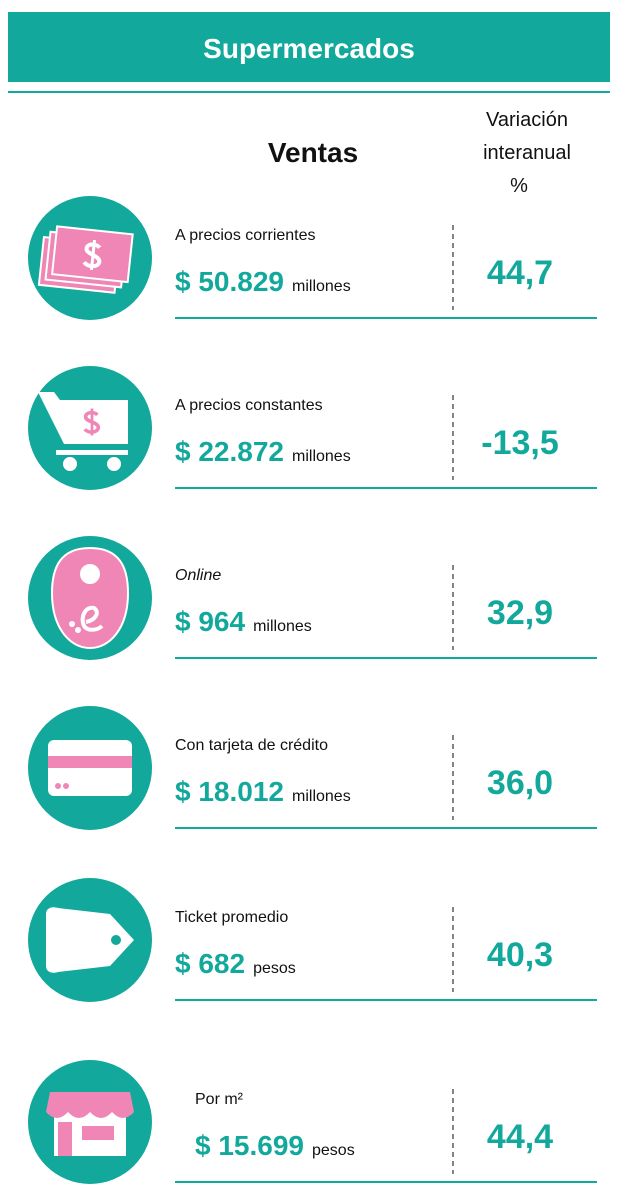 Image resolution: width=618 pixels, height=1198 pixels. Describe the element at coordinates (527, 153) in the screenshot. I see `variation-heading: interanual` at that location.